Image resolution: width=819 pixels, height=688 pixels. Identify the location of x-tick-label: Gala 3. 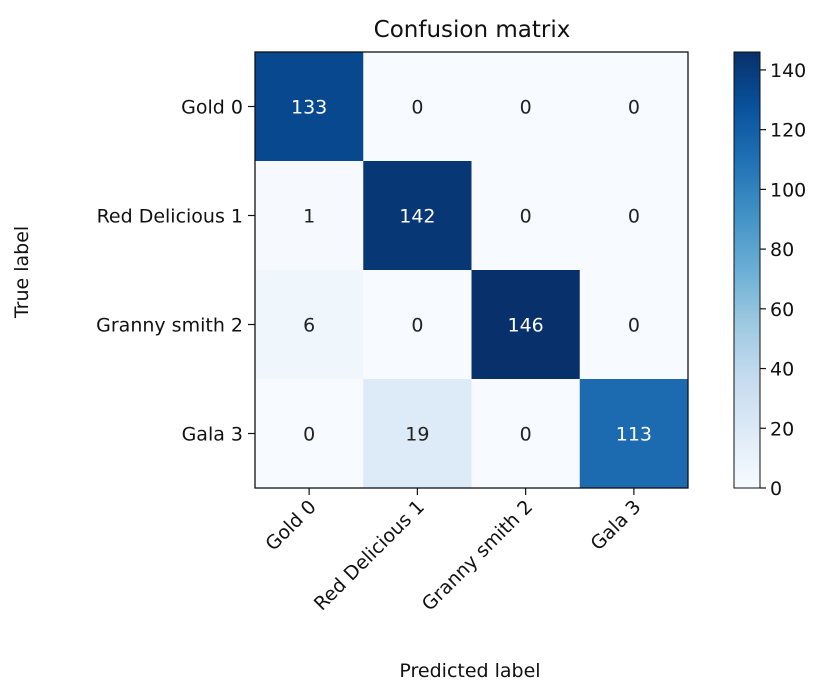
(615, 525).